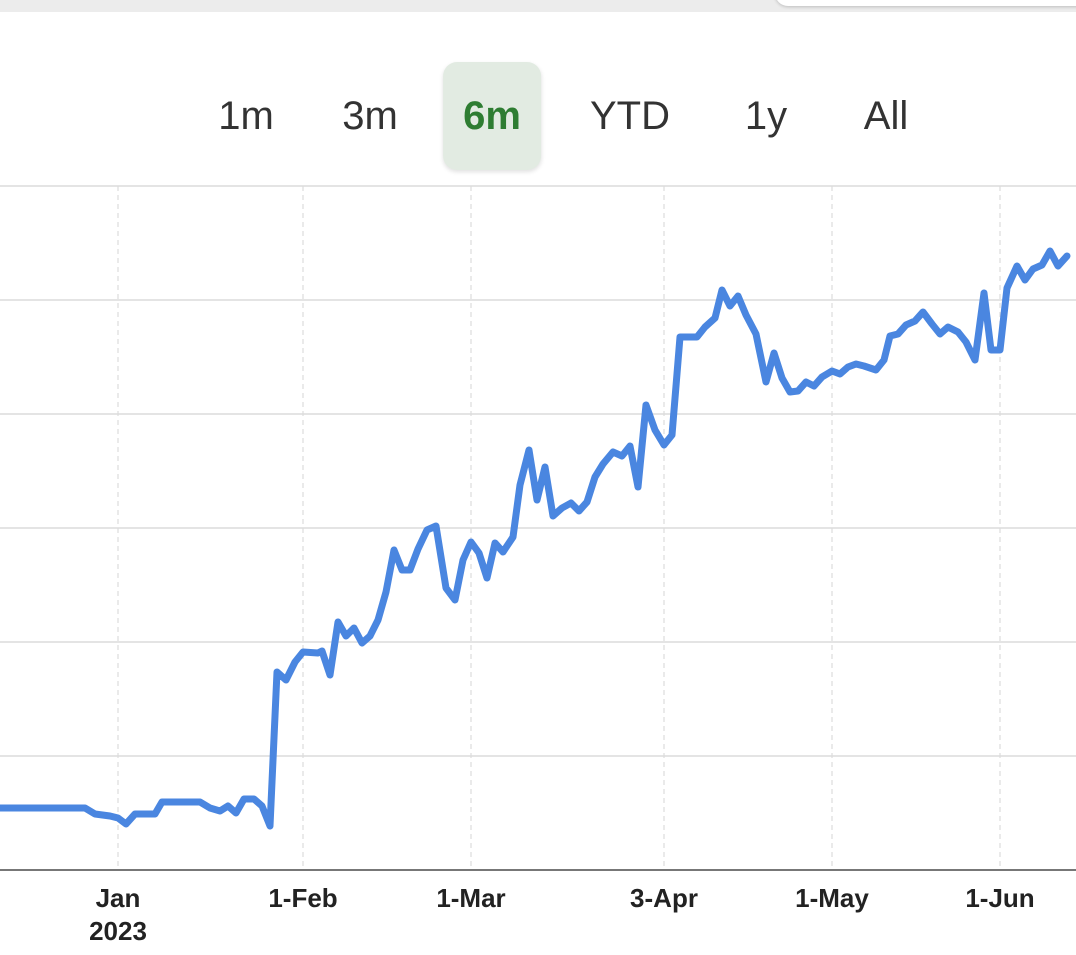  Describe the element at coordinates (303, 898) in the screenshot. I see `x-tick-label: 1-Feb` at that location.